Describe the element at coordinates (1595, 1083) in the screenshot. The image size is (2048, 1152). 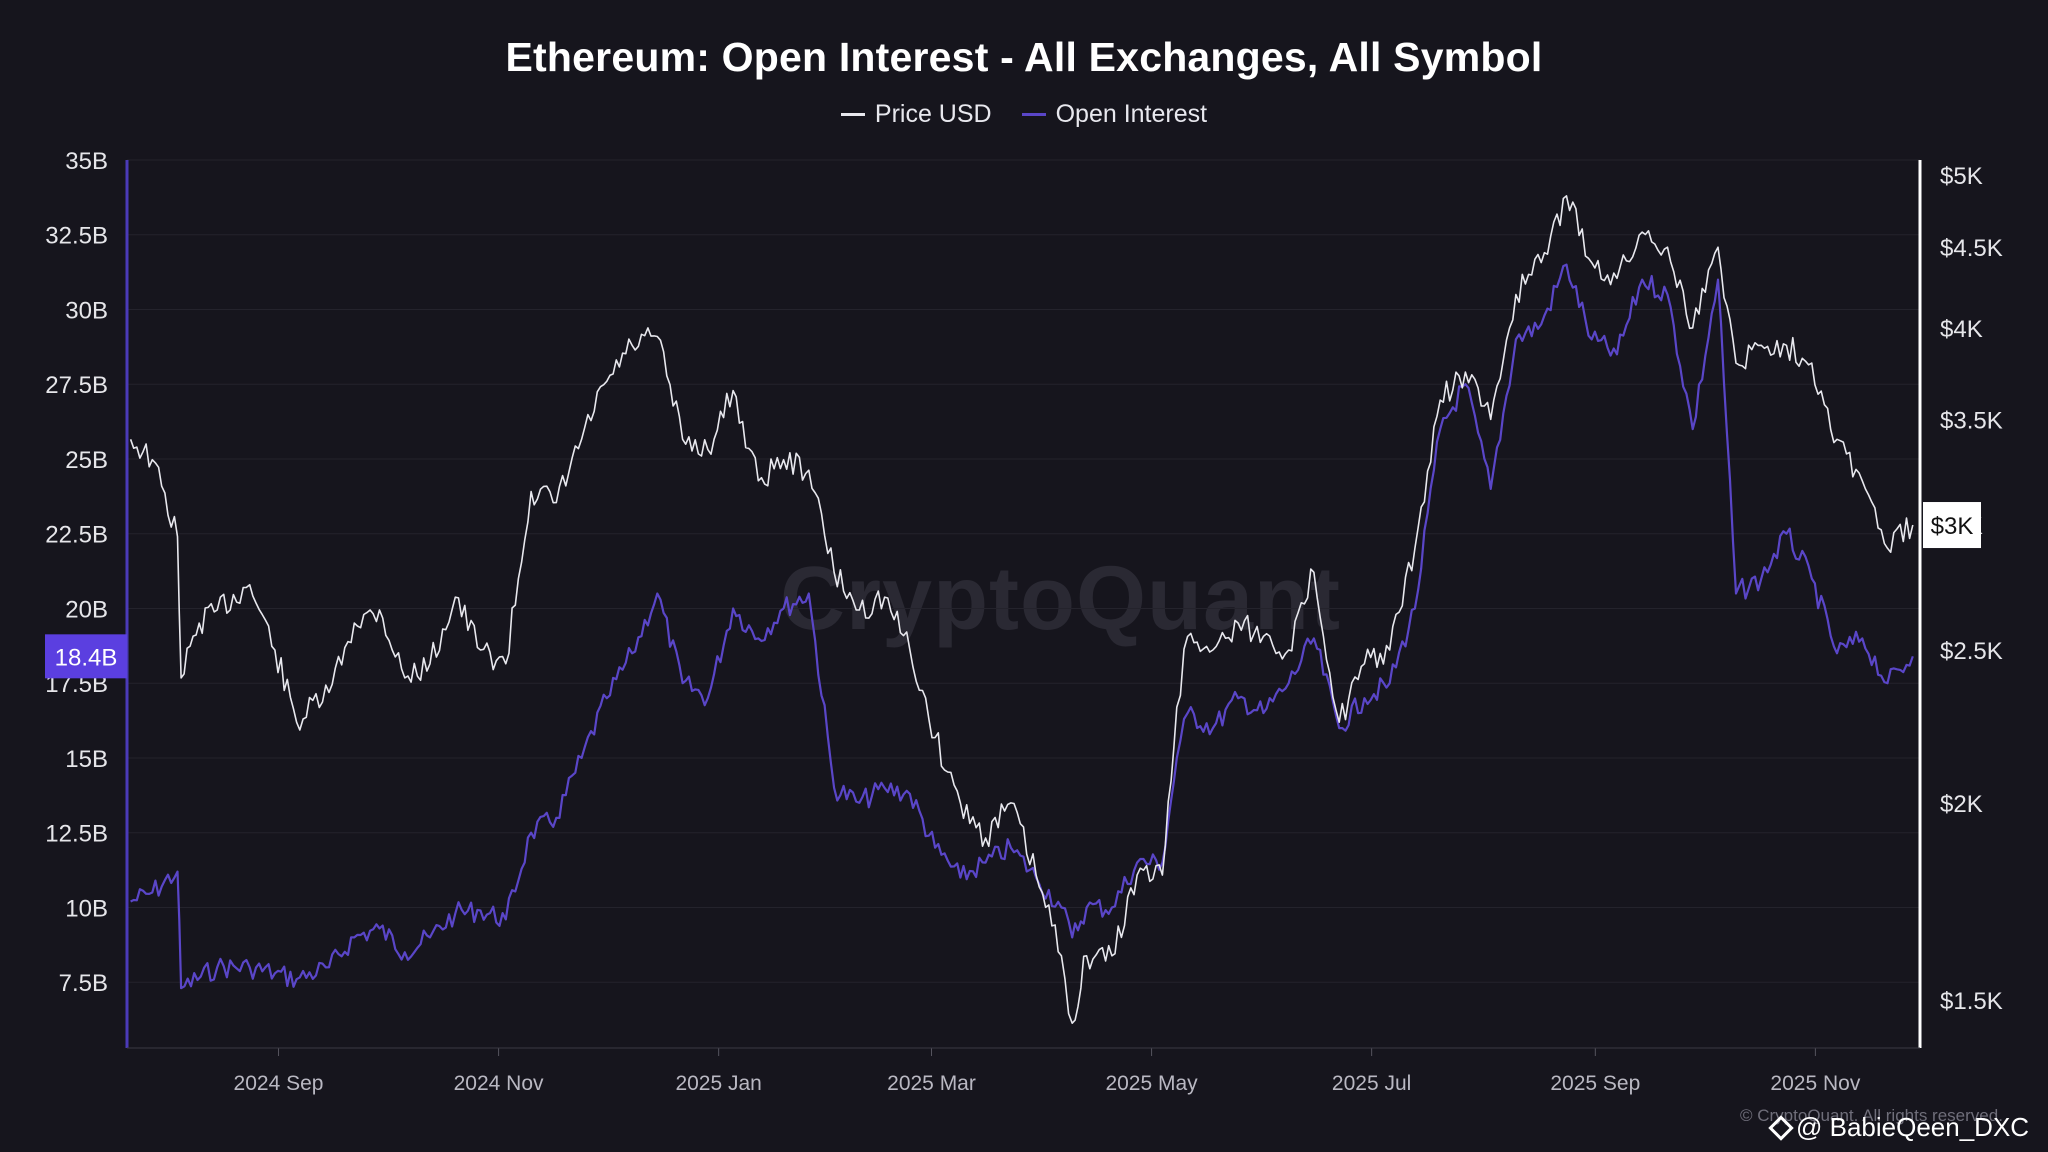
I see `x-tick-label: 2025 Sep` at that location.